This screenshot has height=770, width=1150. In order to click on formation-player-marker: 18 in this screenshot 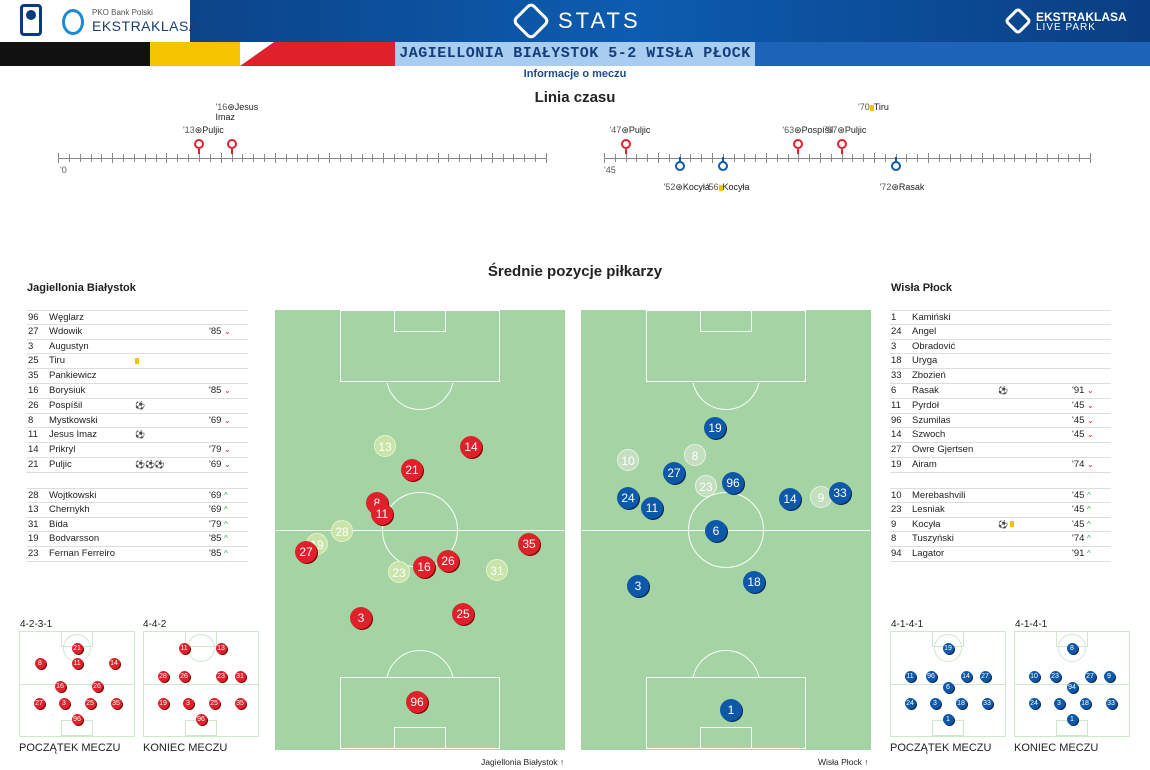, I will do `click(961, 703)`.